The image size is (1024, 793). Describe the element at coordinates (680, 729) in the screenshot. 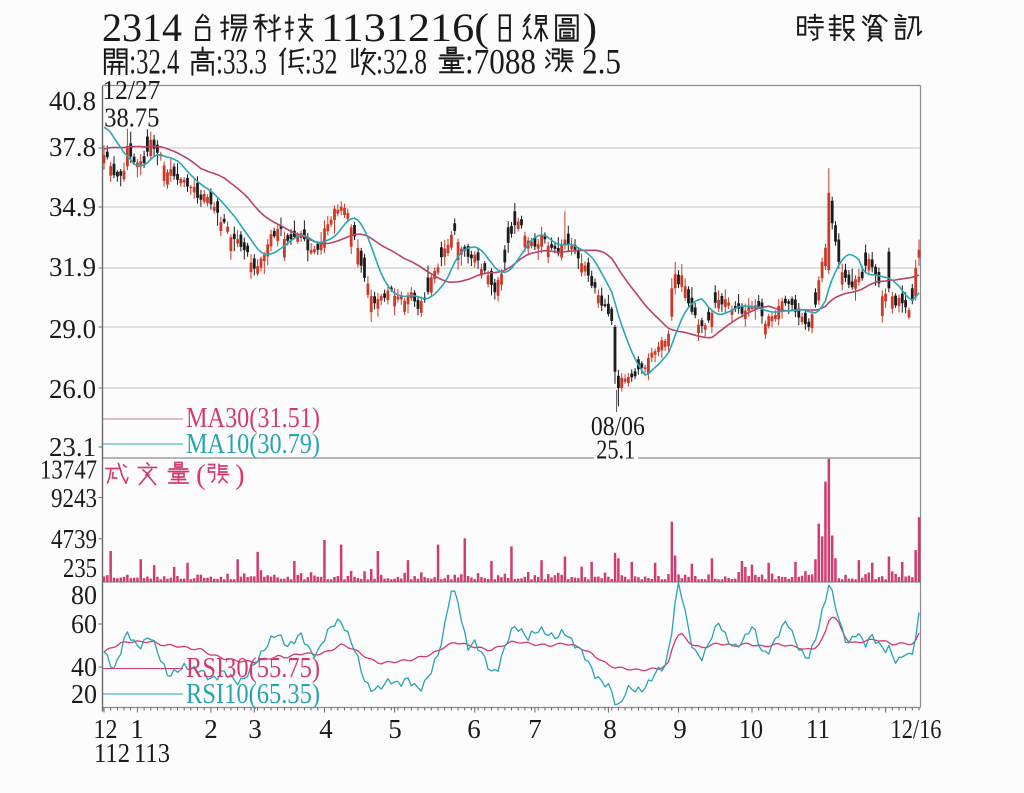

I see `svg-text: 9` at that location.